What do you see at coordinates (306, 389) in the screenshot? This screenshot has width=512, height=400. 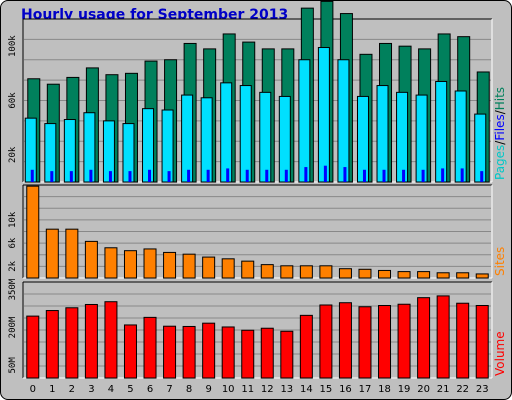 I see `x-tick-label: 14` at bounding box center [306, 389].